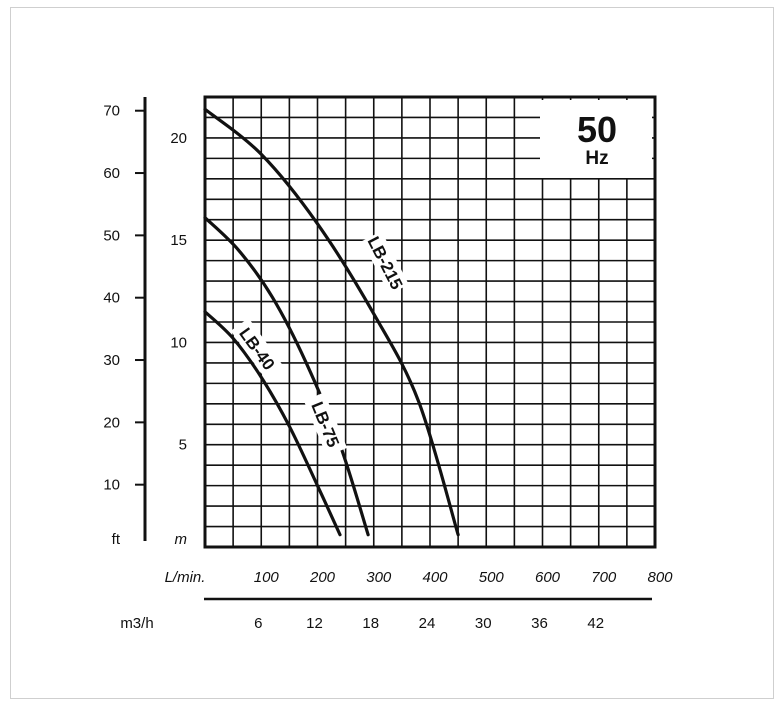 This screenshot has width=782, height=702. I want to click on x-axis-lmin-tick-label: 500, so click(492, 577).